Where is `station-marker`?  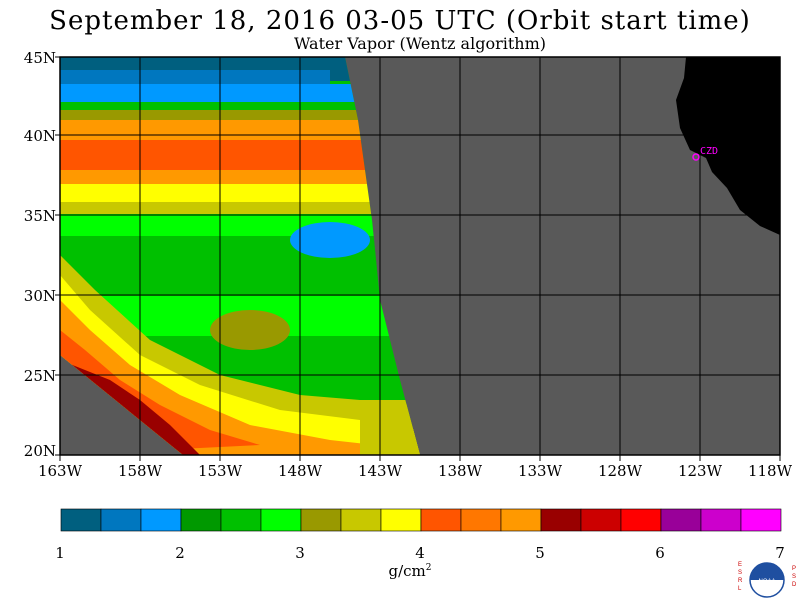 station-marker is located at coordinates (696, 157).